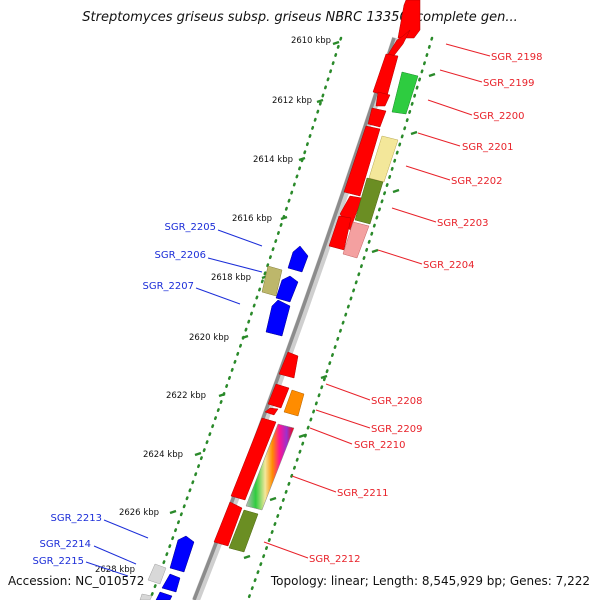 The image size is (600, 600). Describe the element at coordinates (287, 289) in the screenshot. I see `gene-sgr2206` at that location.